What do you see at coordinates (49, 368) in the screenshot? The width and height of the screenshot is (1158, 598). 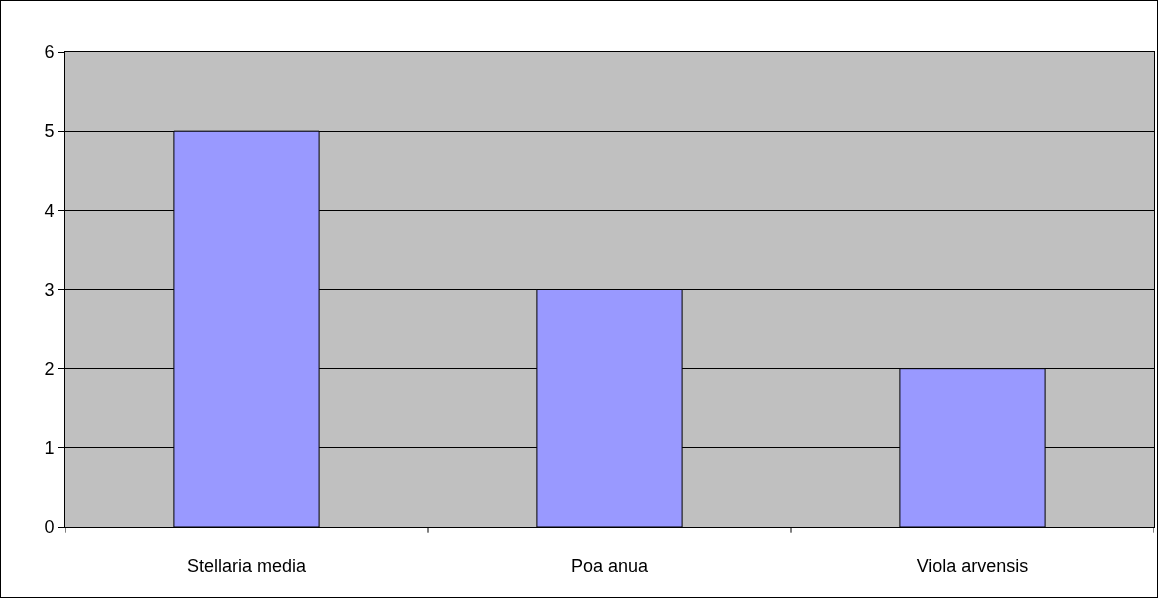 I see `y-tick-label: 2` at bounding box center [49, 368].